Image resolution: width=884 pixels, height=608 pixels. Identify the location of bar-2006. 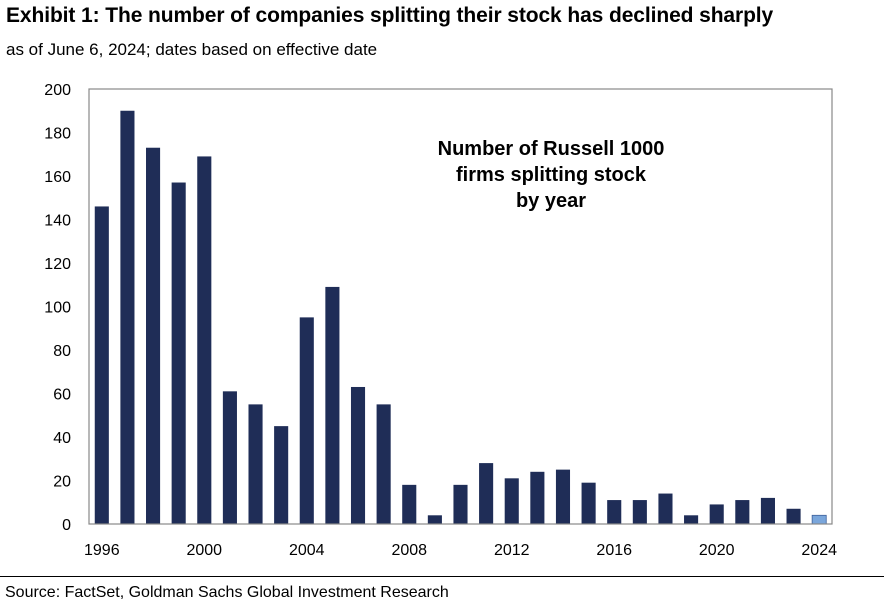
(358, 455).